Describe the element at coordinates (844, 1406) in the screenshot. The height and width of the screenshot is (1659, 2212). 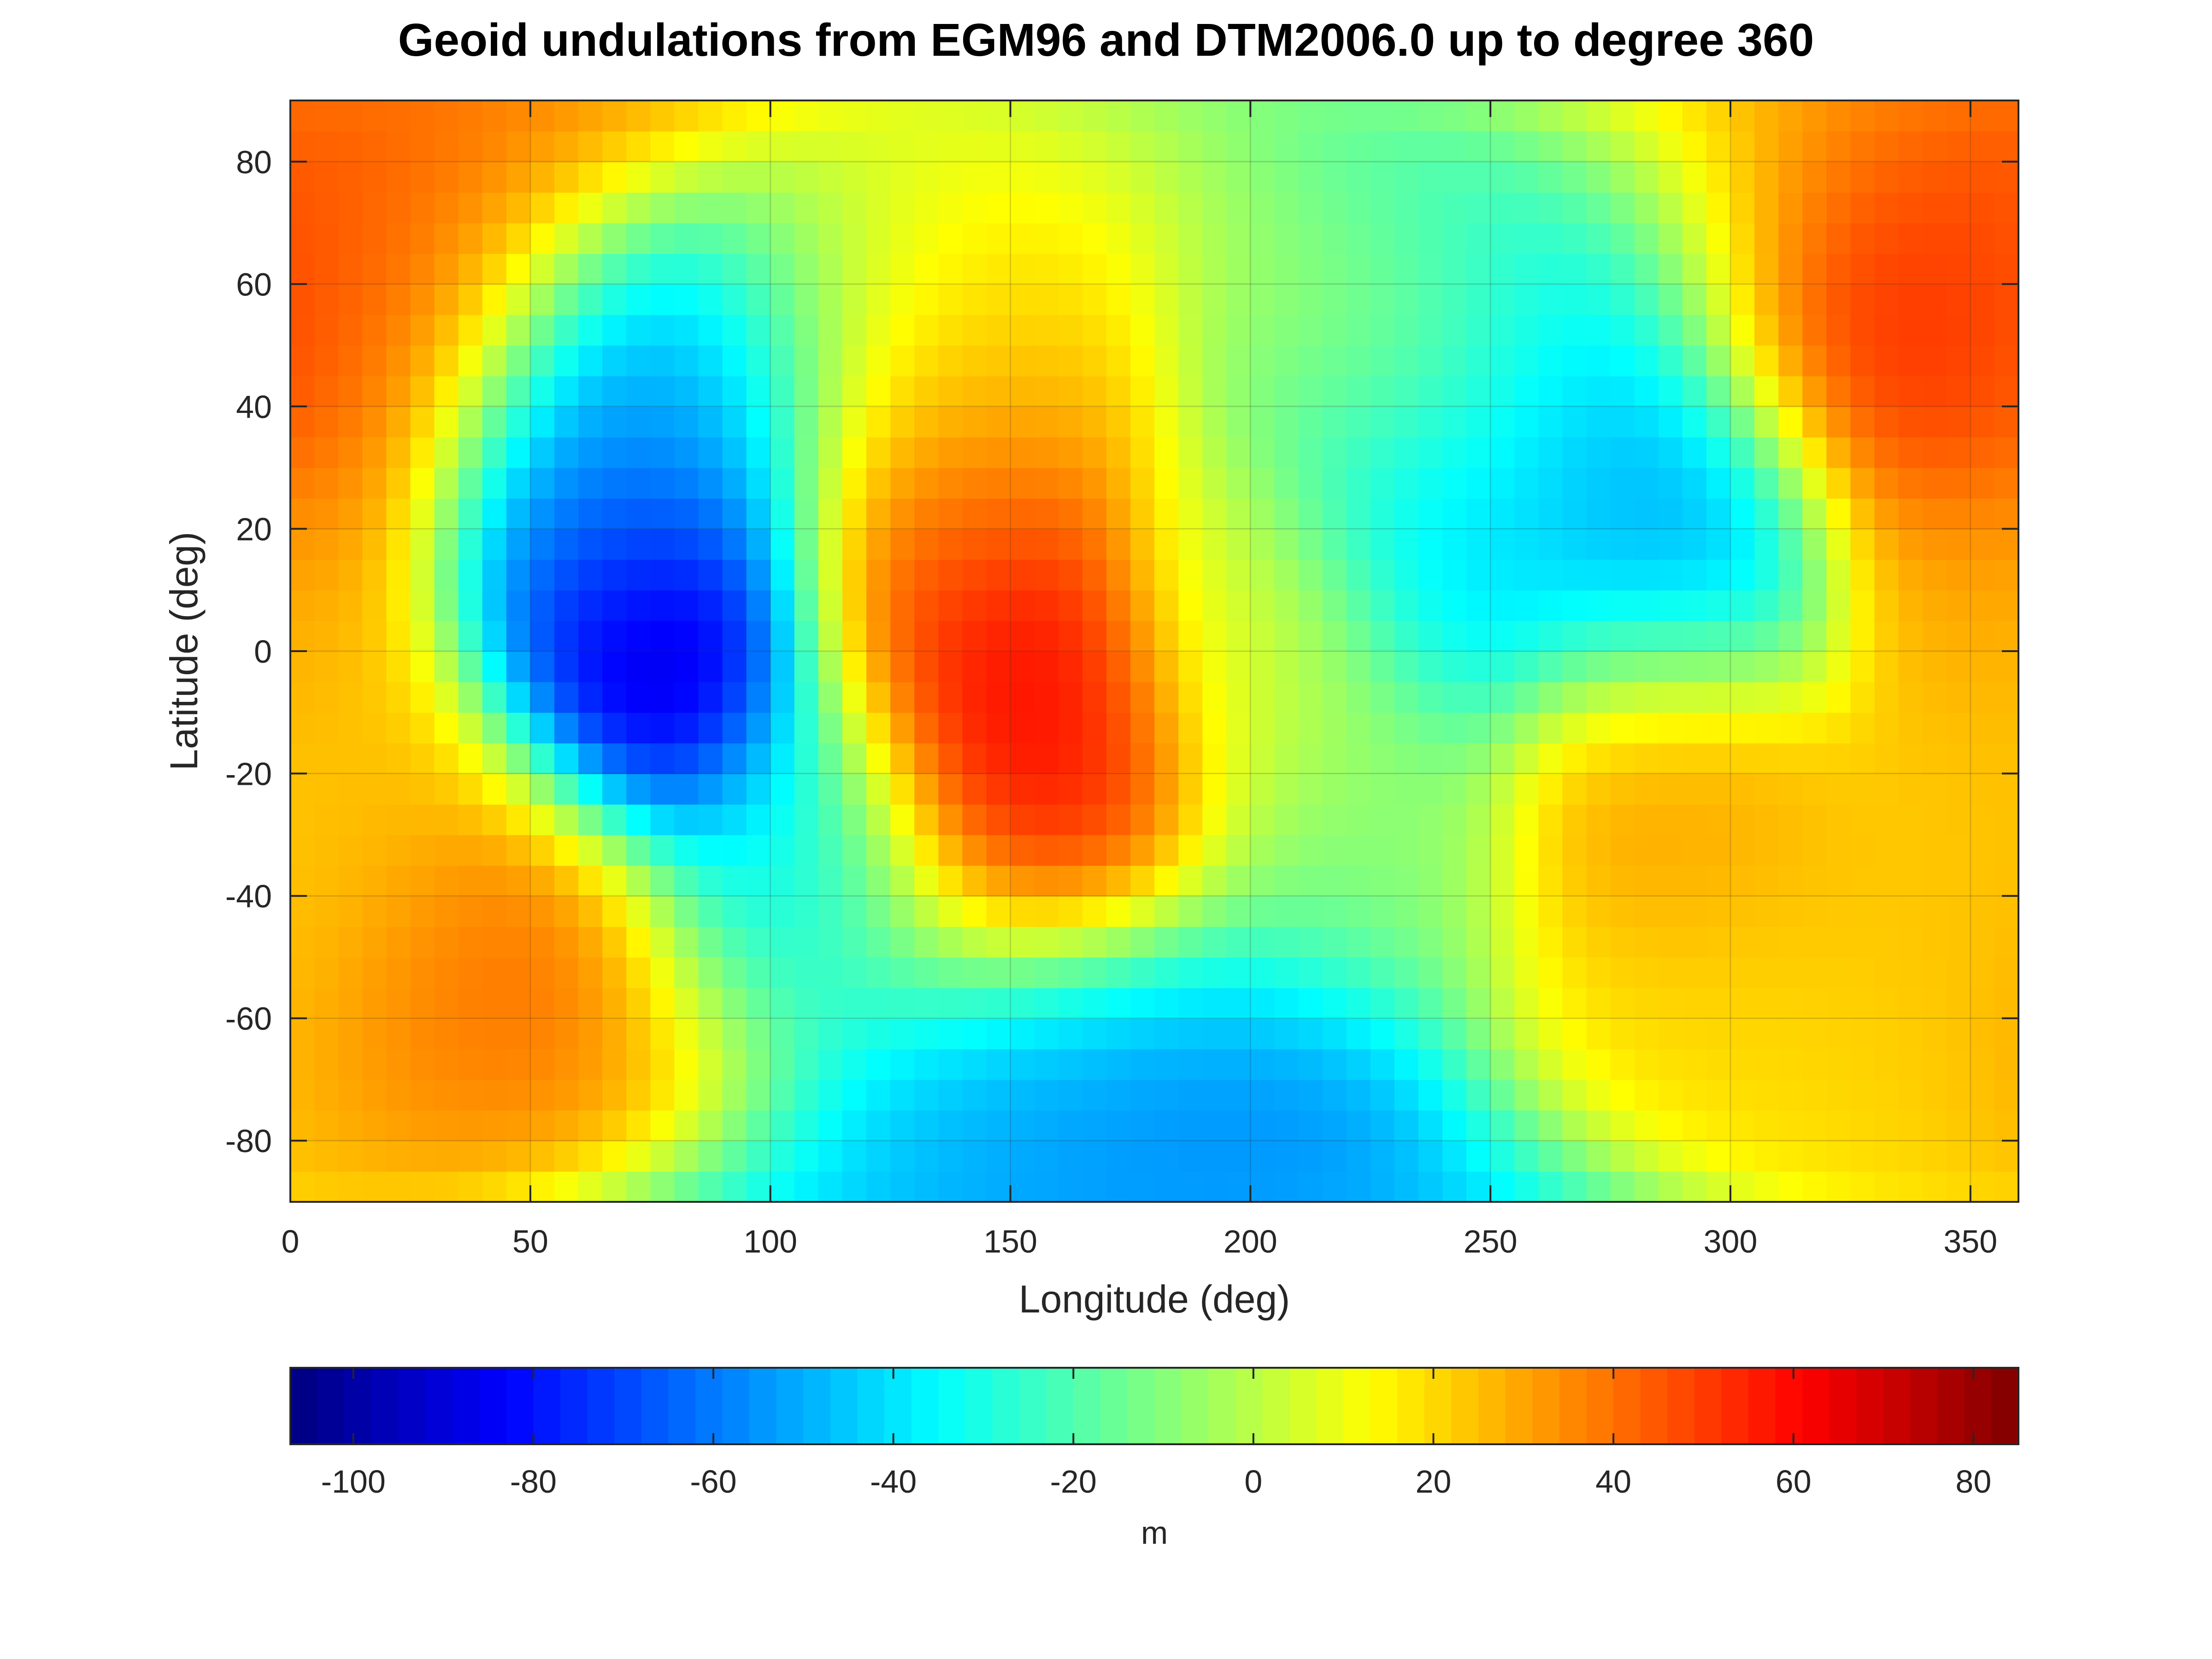
I see `colorbar-segment` at that location.